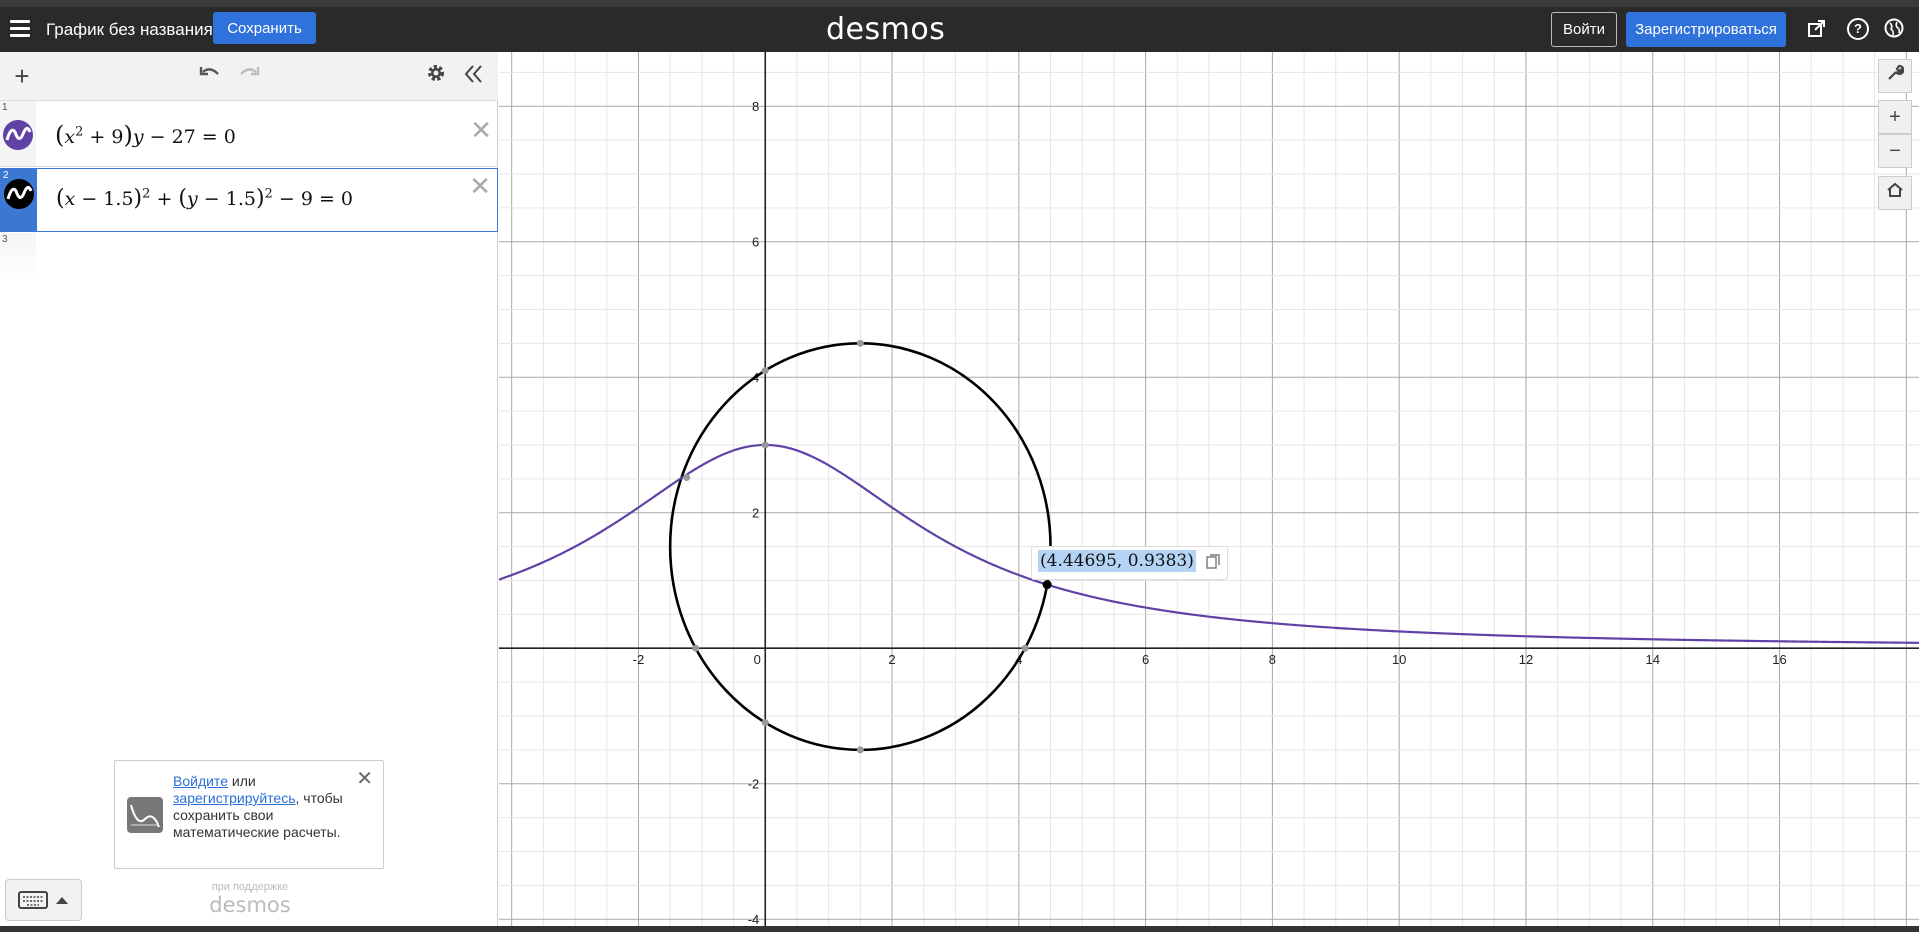 The width and height of the screenshot is (1919, 932). I want to click on expression-math: (x − 1.5)2 + (y − 1.5)2 − 9 = 0, so click(205, 198).